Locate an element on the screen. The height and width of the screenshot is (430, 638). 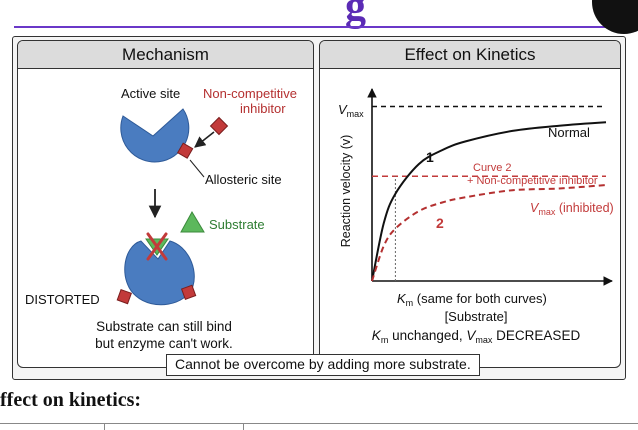
page-heading-fragment: g is located at coordinates (355, 15).